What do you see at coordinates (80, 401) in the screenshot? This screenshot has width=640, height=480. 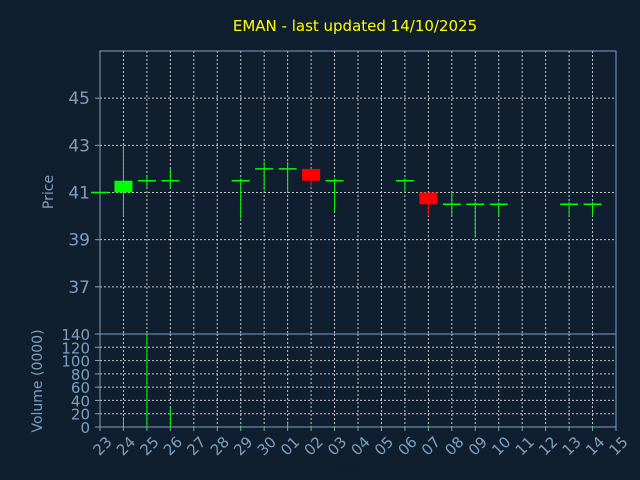 I see `volume-tick-label: 40` at bounding box center [80, 401].